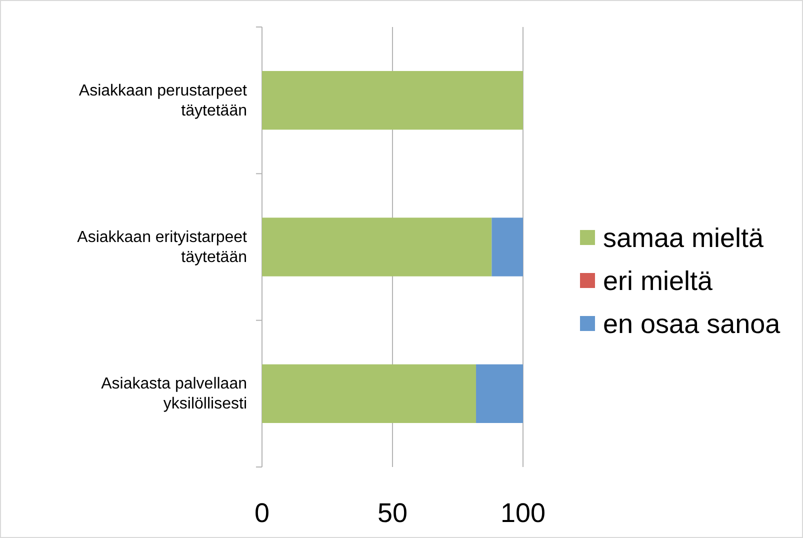  Describe the element at coordinates (523, 513) in the screenshot. I see `x-tick-label: 100` at that location.